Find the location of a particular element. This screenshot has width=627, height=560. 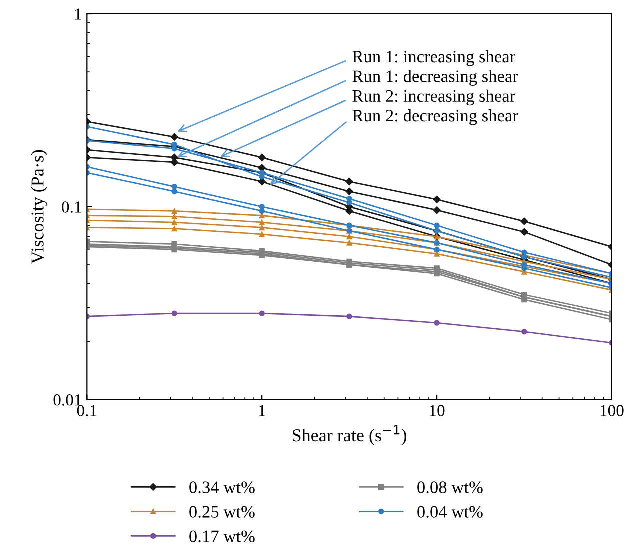

annotation: Run 2: decreasing shear is located at coordinates (435, 118).